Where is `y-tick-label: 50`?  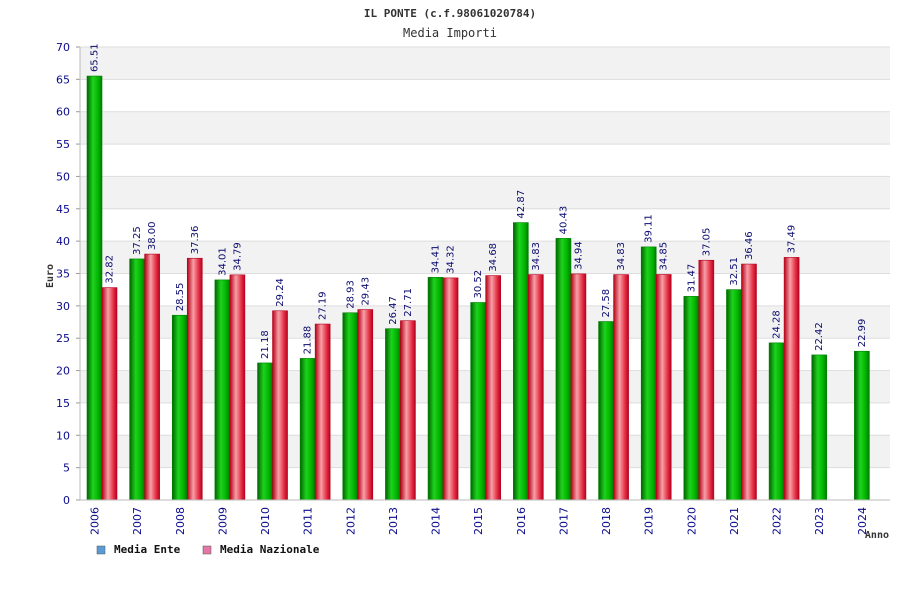 y-tick-label: 50 is located at coordinates (63, 176).